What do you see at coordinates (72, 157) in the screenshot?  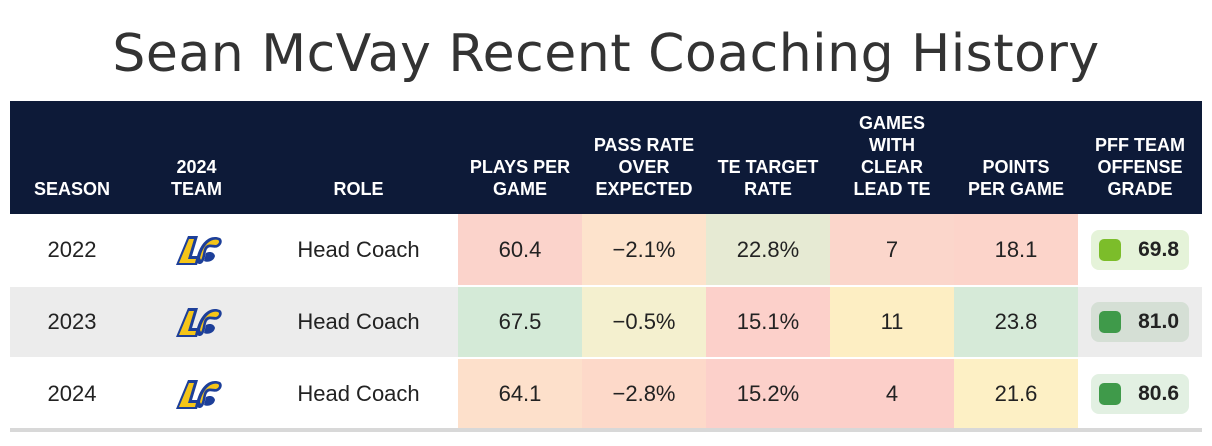 I see `header-season: SEASON` at bounding box center [72, 157].